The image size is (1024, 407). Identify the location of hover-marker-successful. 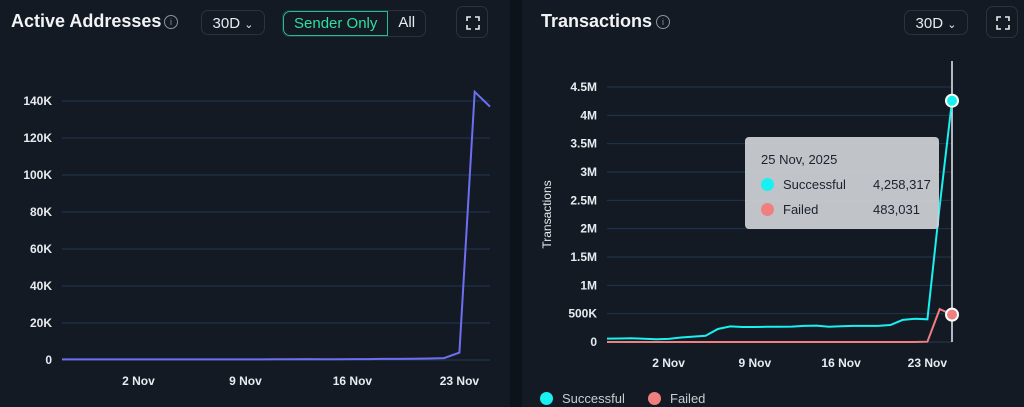
(952, 100).